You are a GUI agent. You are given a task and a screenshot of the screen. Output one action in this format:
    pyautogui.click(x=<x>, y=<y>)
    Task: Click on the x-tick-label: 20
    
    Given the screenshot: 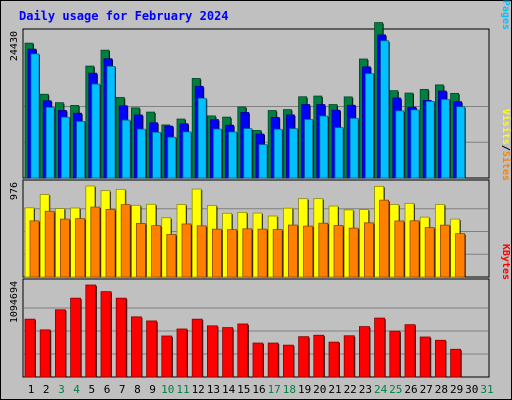 What is the action you would take?
    pyautogui.click(x=319, y=389)
    